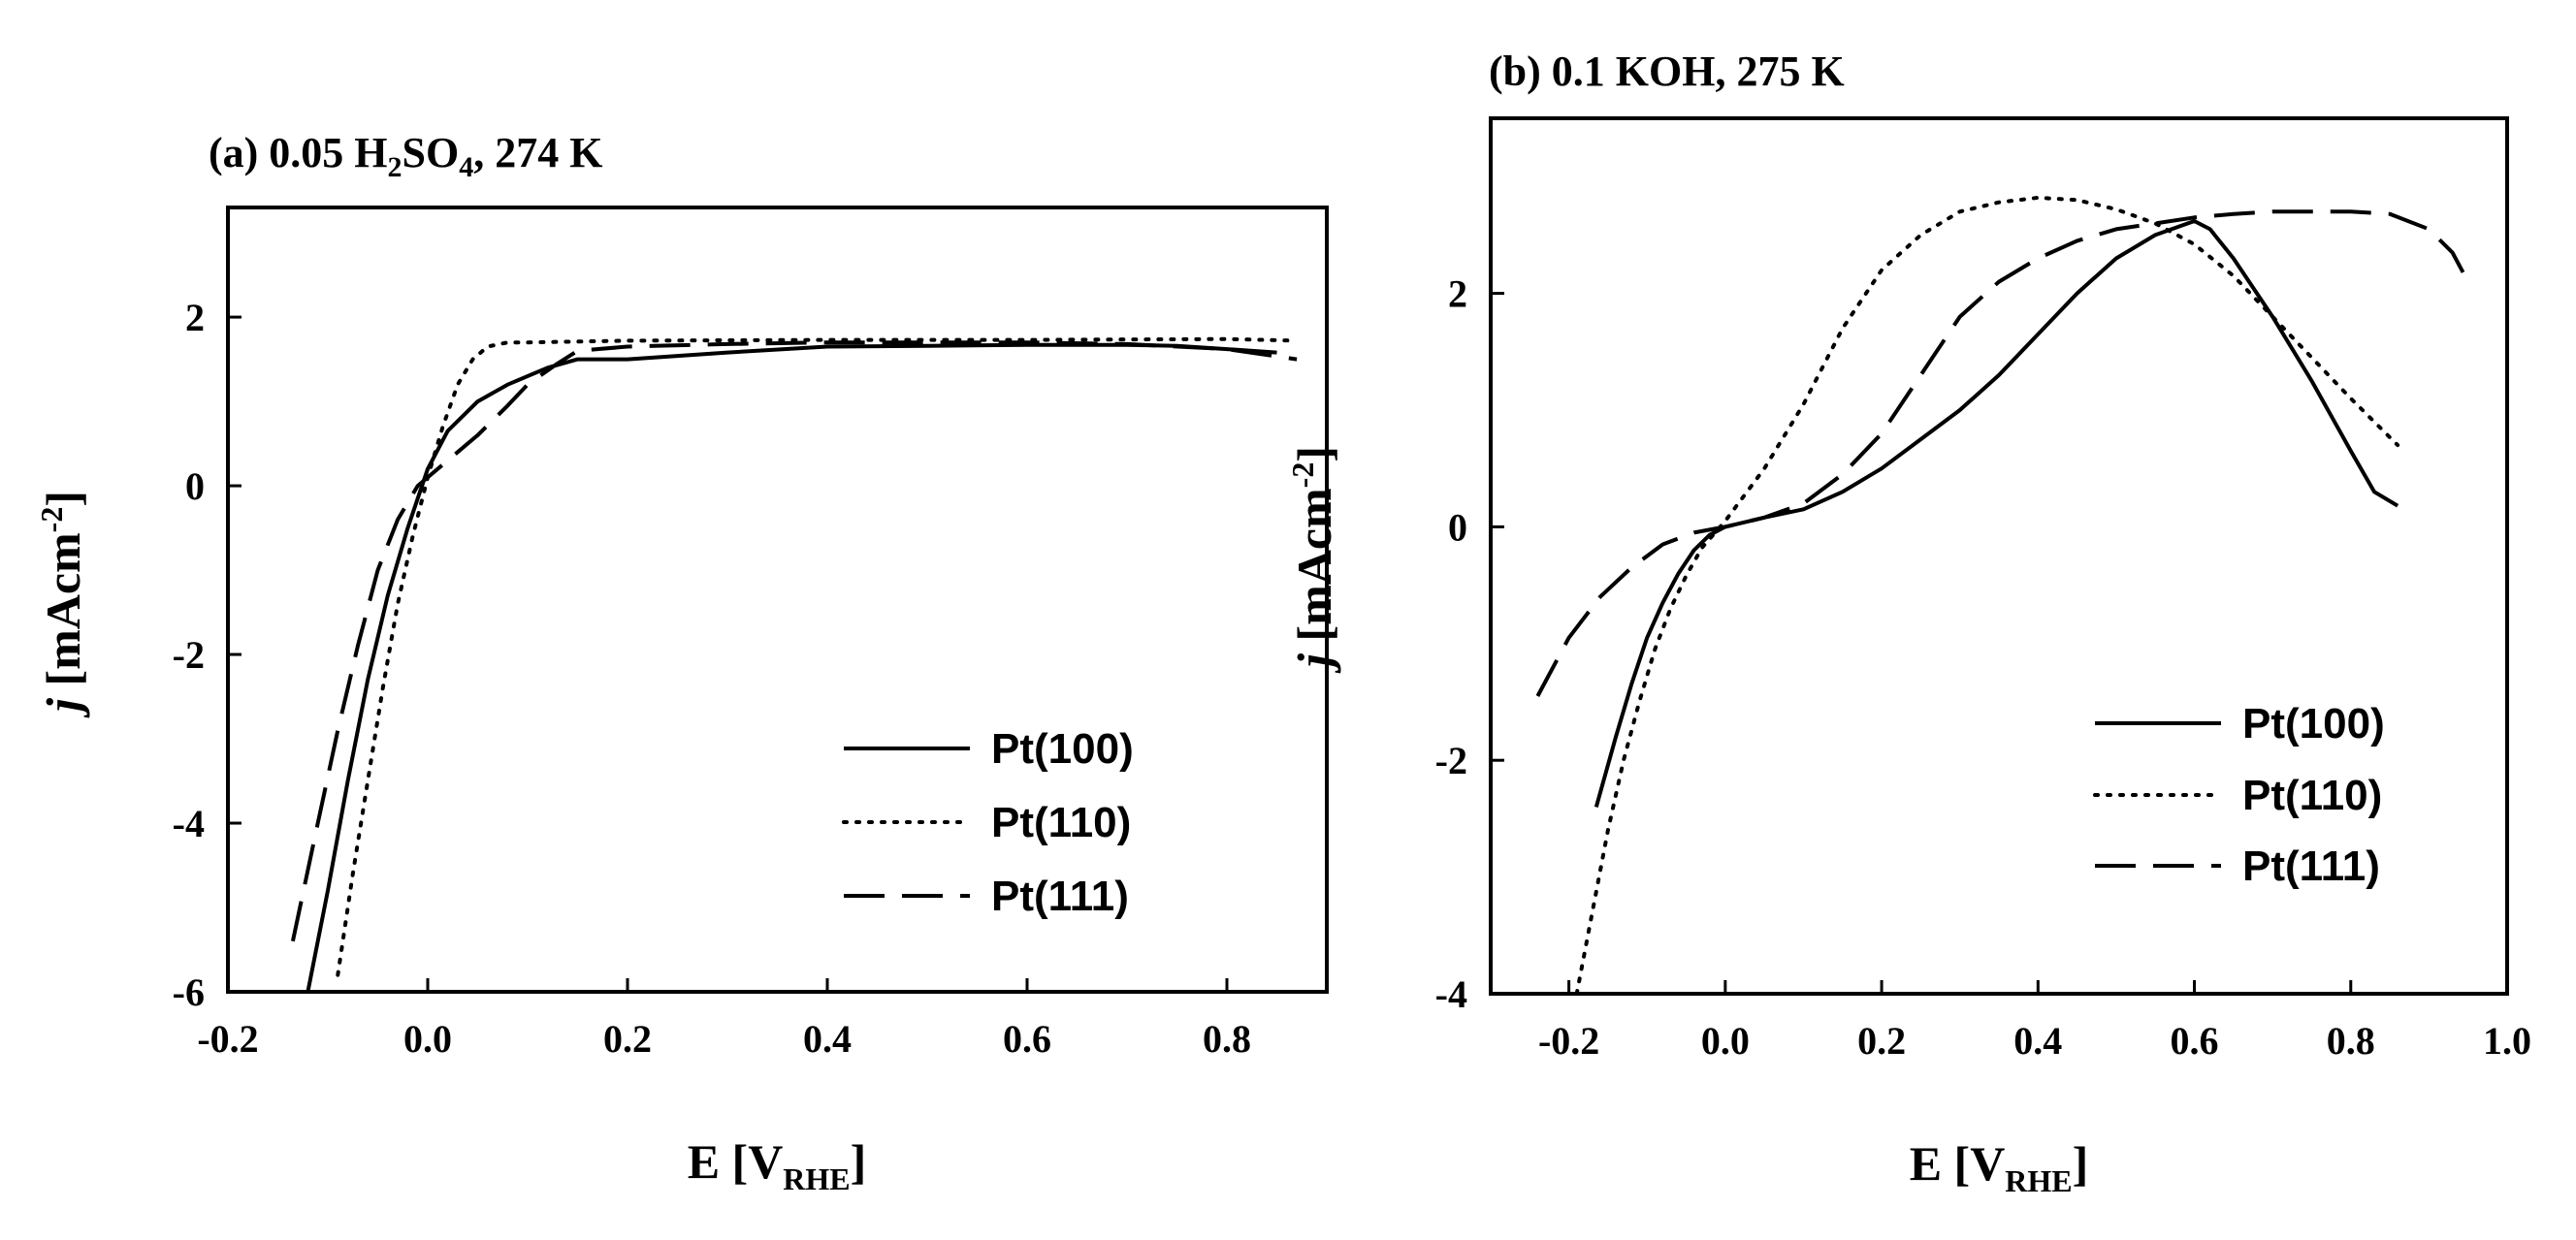 This screenshot has width=2576, height=1240. I want to click on panel-a-x-tick-labels: -0.2 0.0 0.2 0.4 0.6 0.8, so click(724, 1039).